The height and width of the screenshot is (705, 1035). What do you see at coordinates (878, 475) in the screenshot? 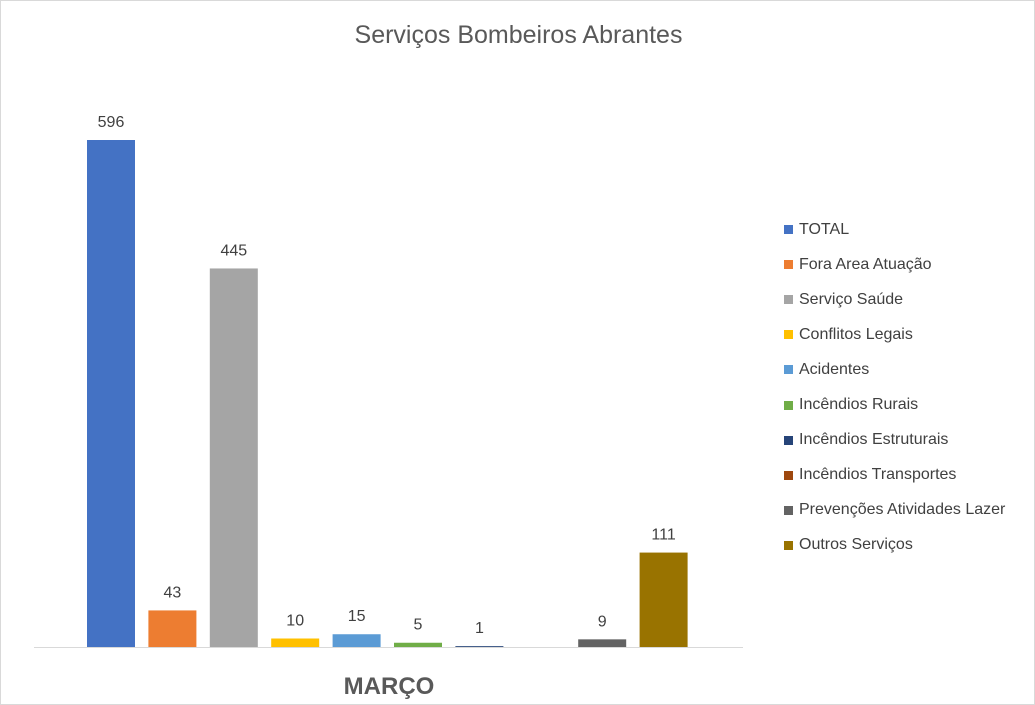
I see `legend-label: Incêndios Transportes` at bounding box center [878, 475].